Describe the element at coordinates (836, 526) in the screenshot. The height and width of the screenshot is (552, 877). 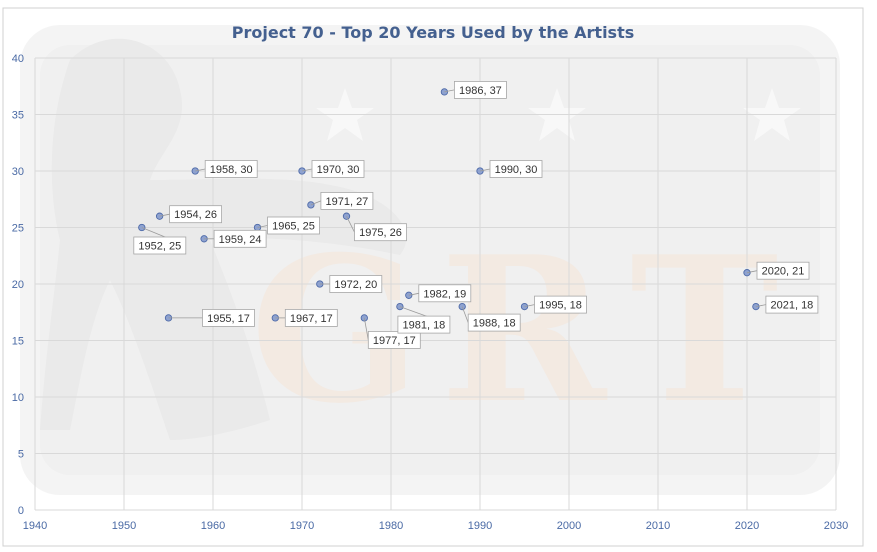
I see `x-tick-label: 2030` at that location.